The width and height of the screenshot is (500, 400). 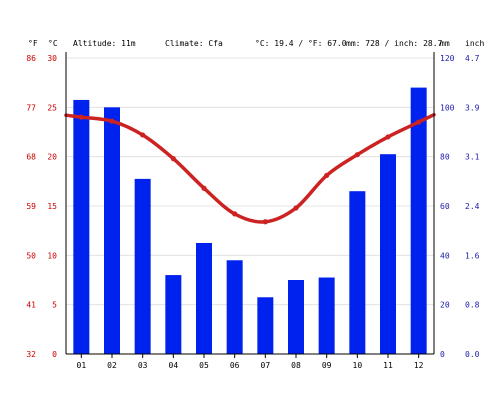 I want to click on inch-tick-label: 3.1, so click(x=472, y=157).